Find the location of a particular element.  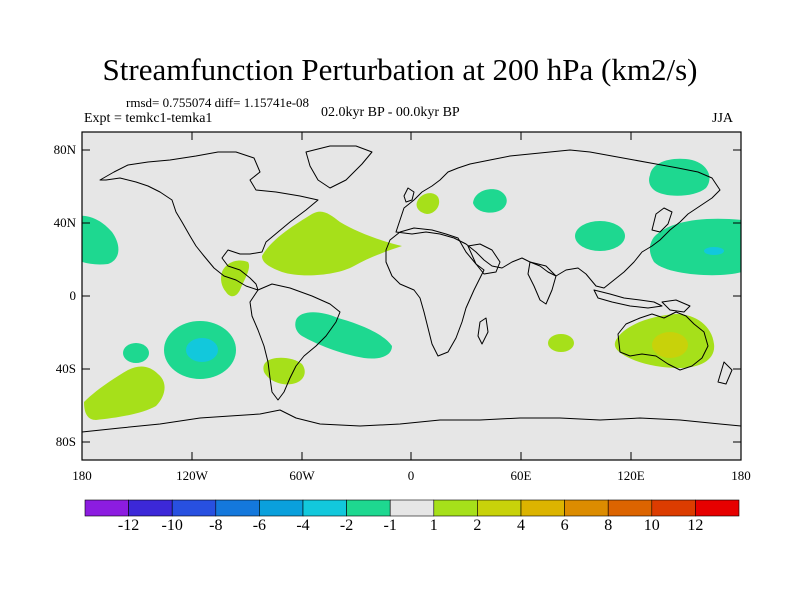

region-s-pacific-core is located at coordinates (202, 350).